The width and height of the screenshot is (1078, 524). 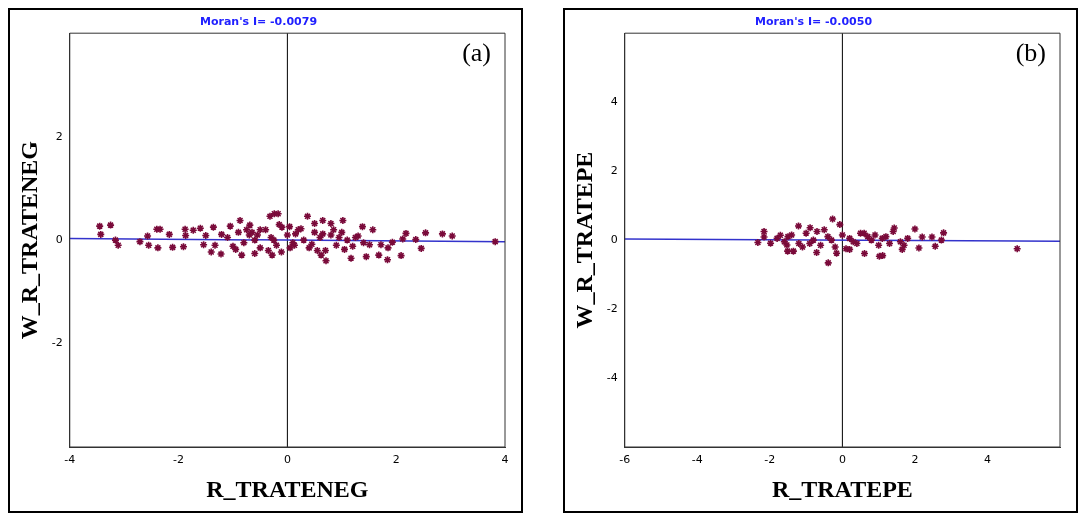 I want to click on x-tick-label: -6, so click(x=625, y=460).